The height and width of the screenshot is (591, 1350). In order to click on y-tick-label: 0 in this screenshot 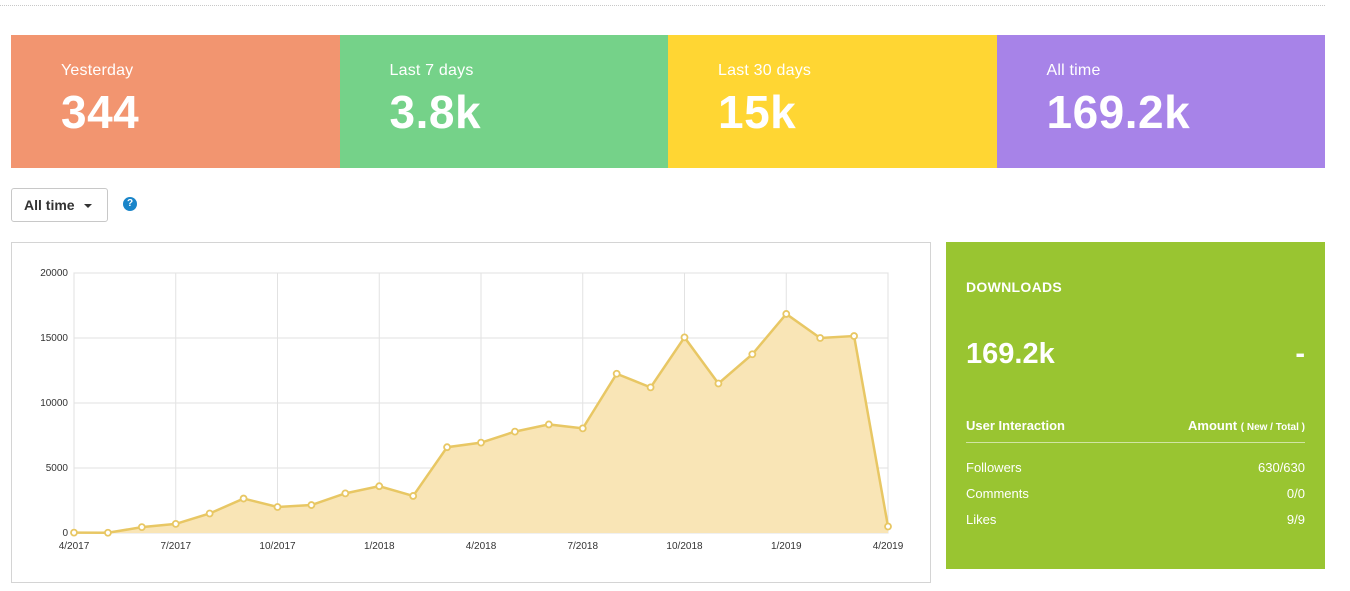, I will do `click(65, 533)`.